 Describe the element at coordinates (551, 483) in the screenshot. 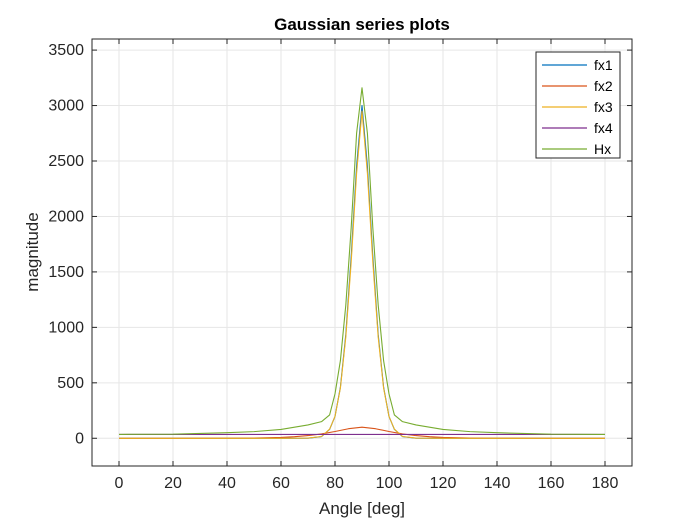

I see `x-tick-label: 160` at that location.